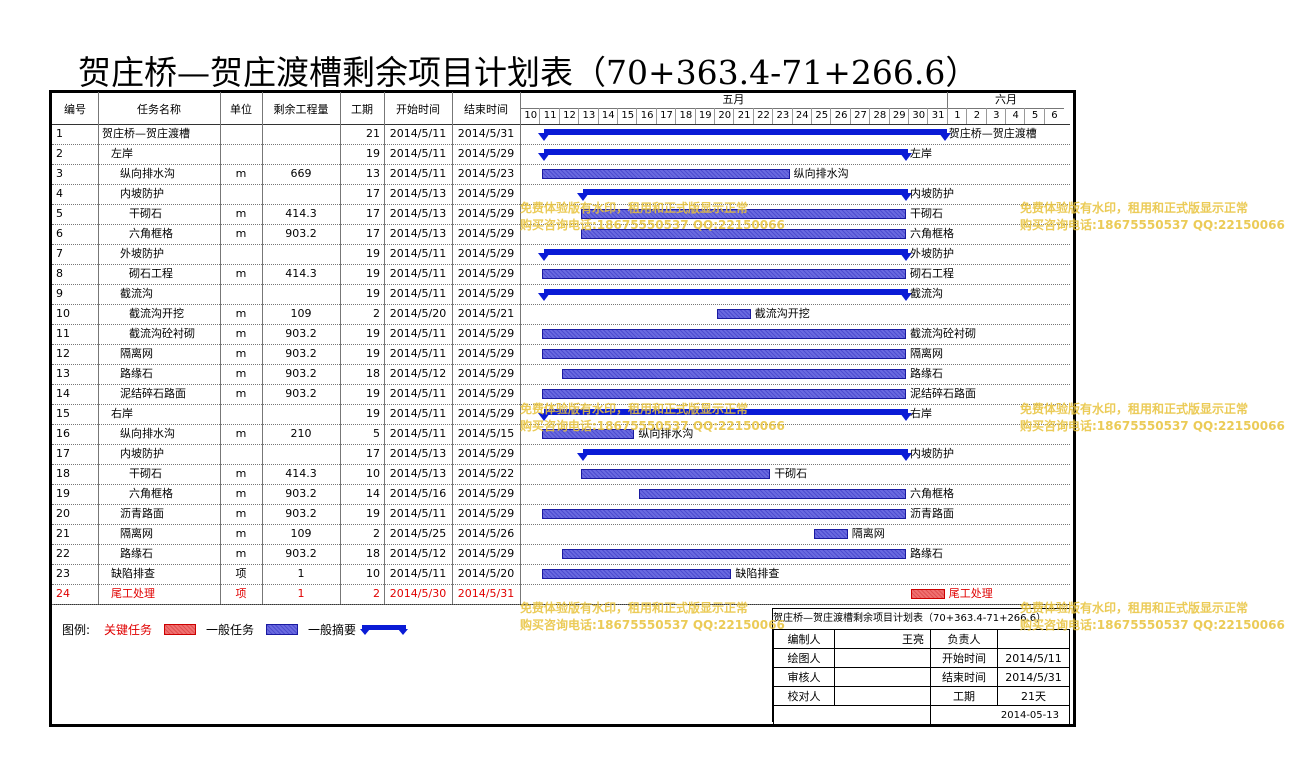  I want to click on reviewer-label: 审核人, so click(804, 677).